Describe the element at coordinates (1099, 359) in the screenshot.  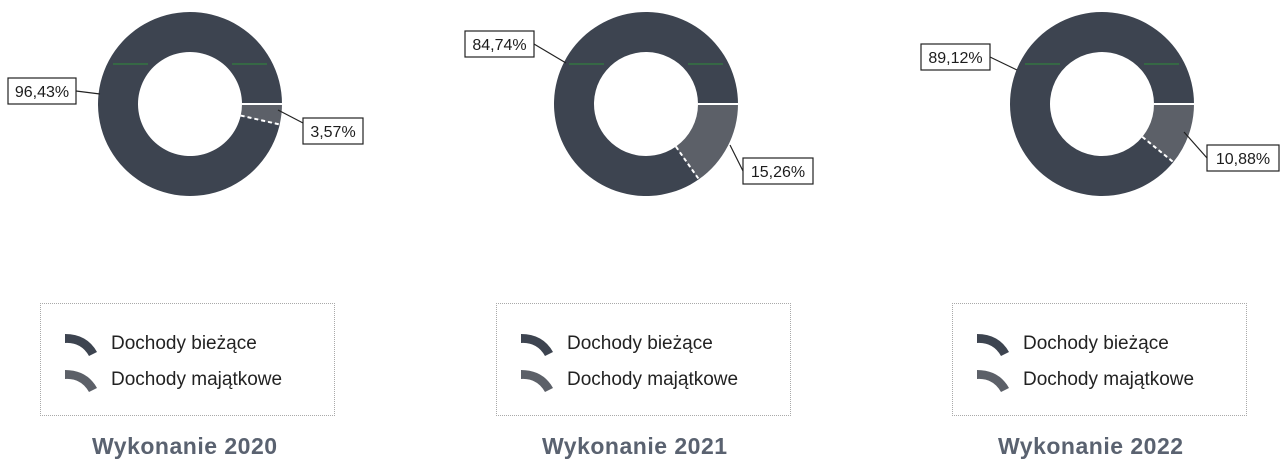
I see `legend-2022: Dochody bieżące Dochody majątkowe` at that location.